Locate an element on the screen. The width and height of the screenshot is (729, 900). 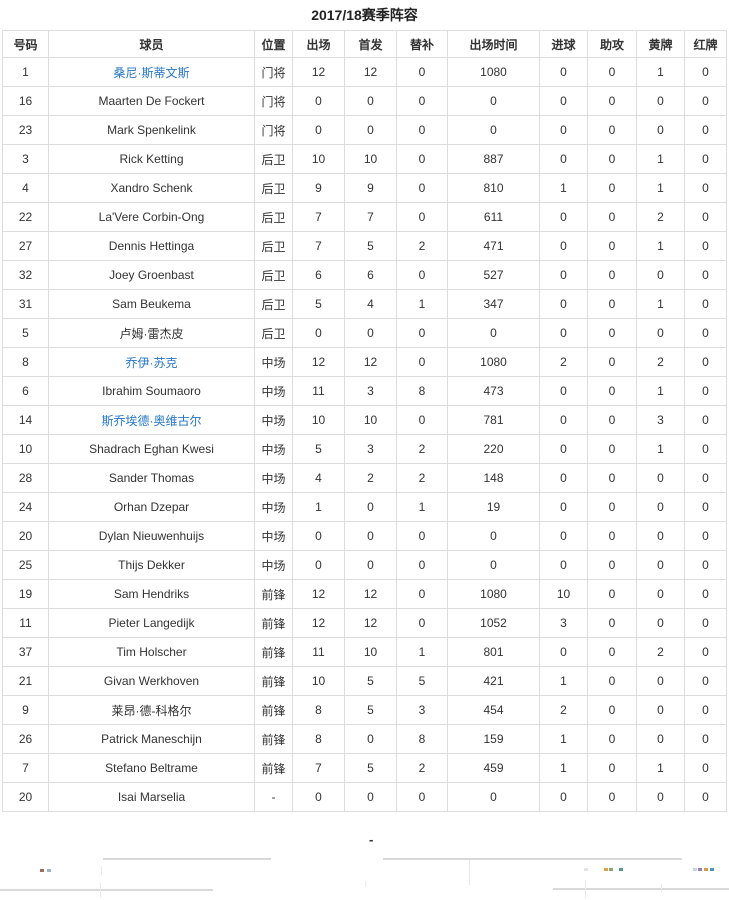
player-name: Maarten De Fockert is located at coordinates (151, 101).